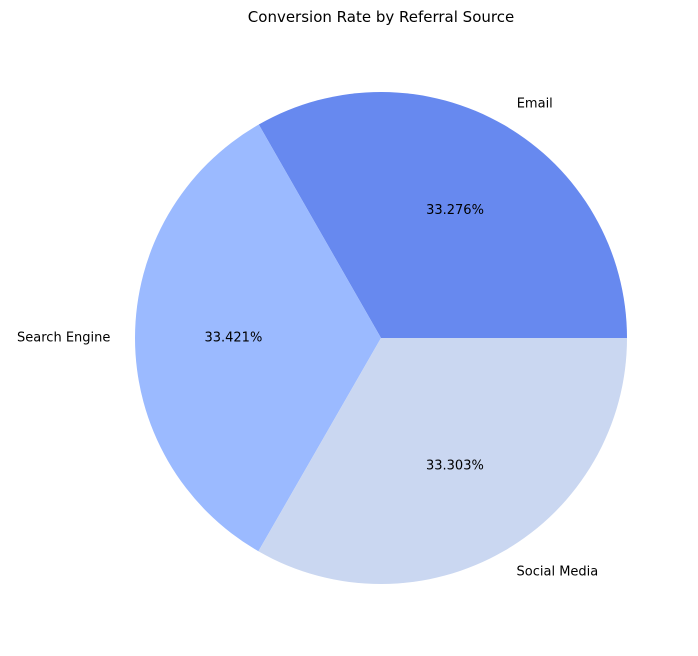 This screenshot has height=656, width=698. What do you see at coordinates (535, 103) in the screenshot?
I see `slice-label: Email` at bounding box center [535, 103].